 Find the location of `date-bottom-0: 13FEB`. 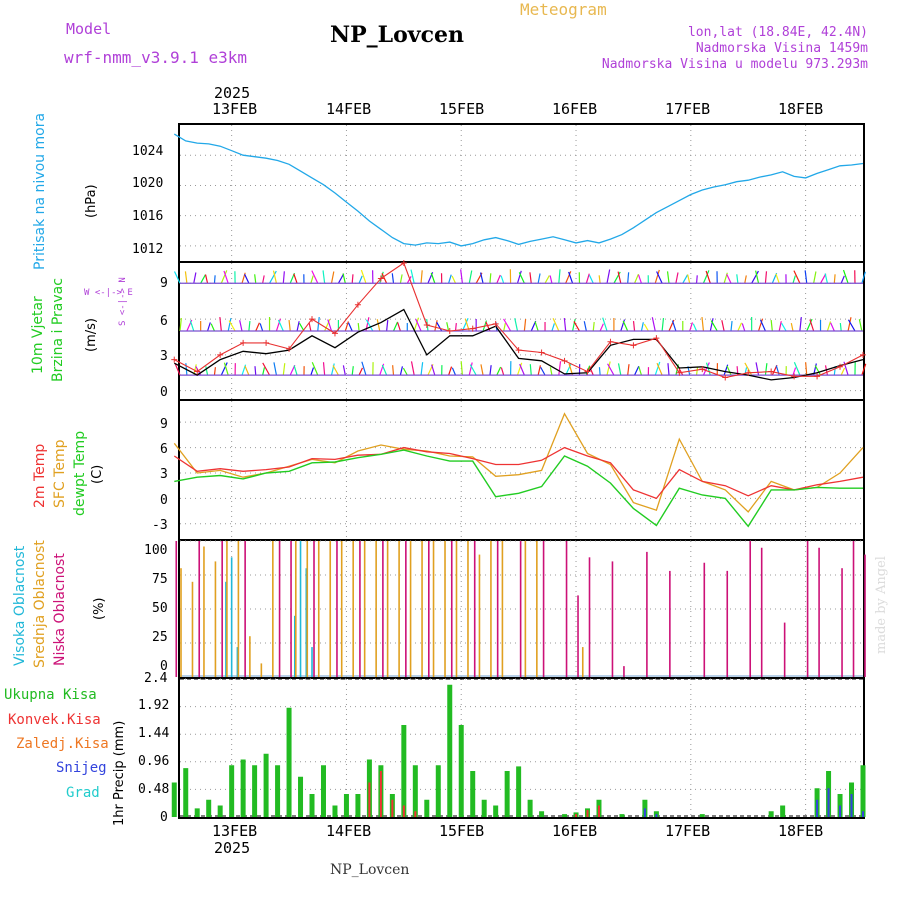

date-bottom-0: 13FEB is located at coordinates (235, 831).